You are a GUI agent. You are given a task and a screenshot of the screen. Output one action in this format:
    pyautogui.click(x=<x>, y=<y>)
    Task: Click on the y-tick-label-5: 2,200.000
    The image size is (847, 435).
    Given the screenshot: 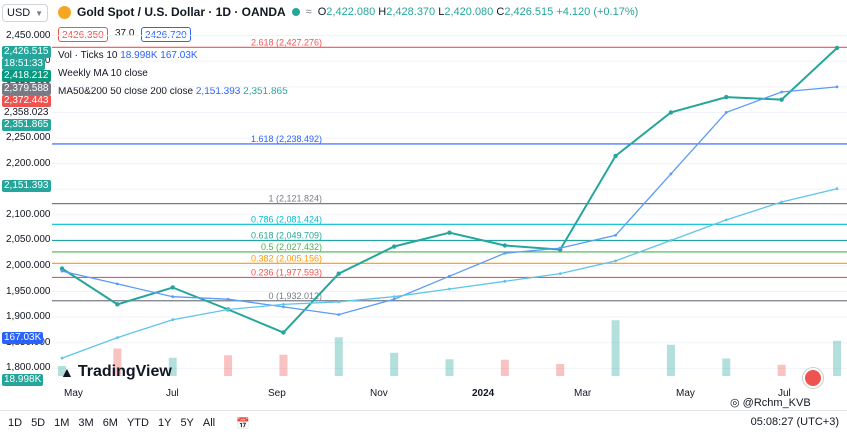 What is the action you would take?
    pyautogui.click(x=28, y=163)
    